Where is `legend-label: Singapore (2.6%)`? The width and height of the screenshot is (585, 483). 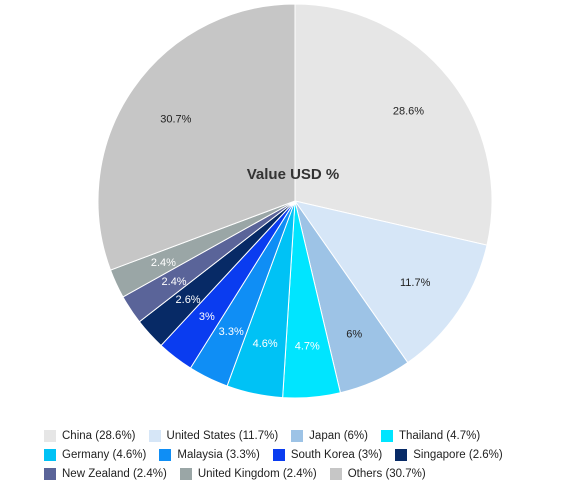
legend-label: Singapore (2.6%) is located at coordinates (458, 454).